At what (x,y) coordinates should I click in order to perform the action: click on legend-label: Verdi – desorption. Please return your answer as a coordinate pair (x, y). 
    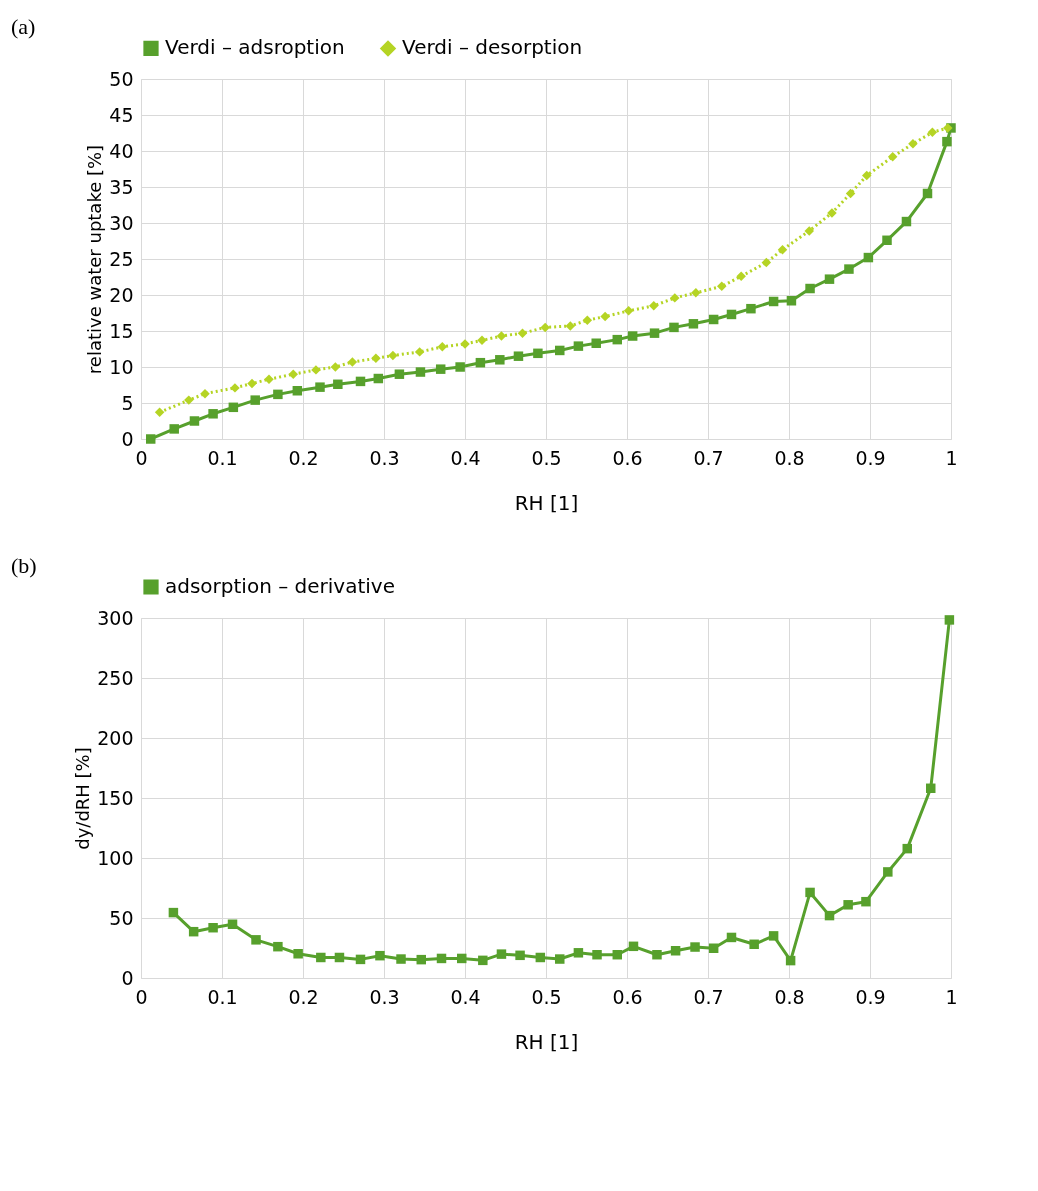
    Looking at the image, I should click on (492, 47).